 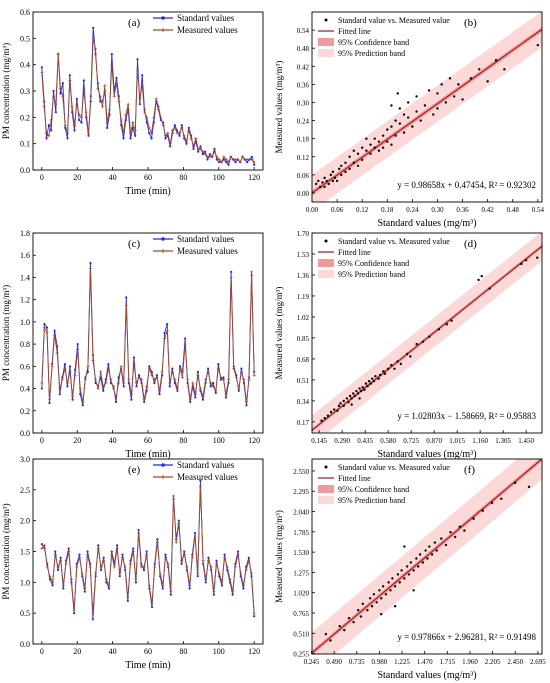 I want to click on panel-label: (c), so click(x=134, y=244).